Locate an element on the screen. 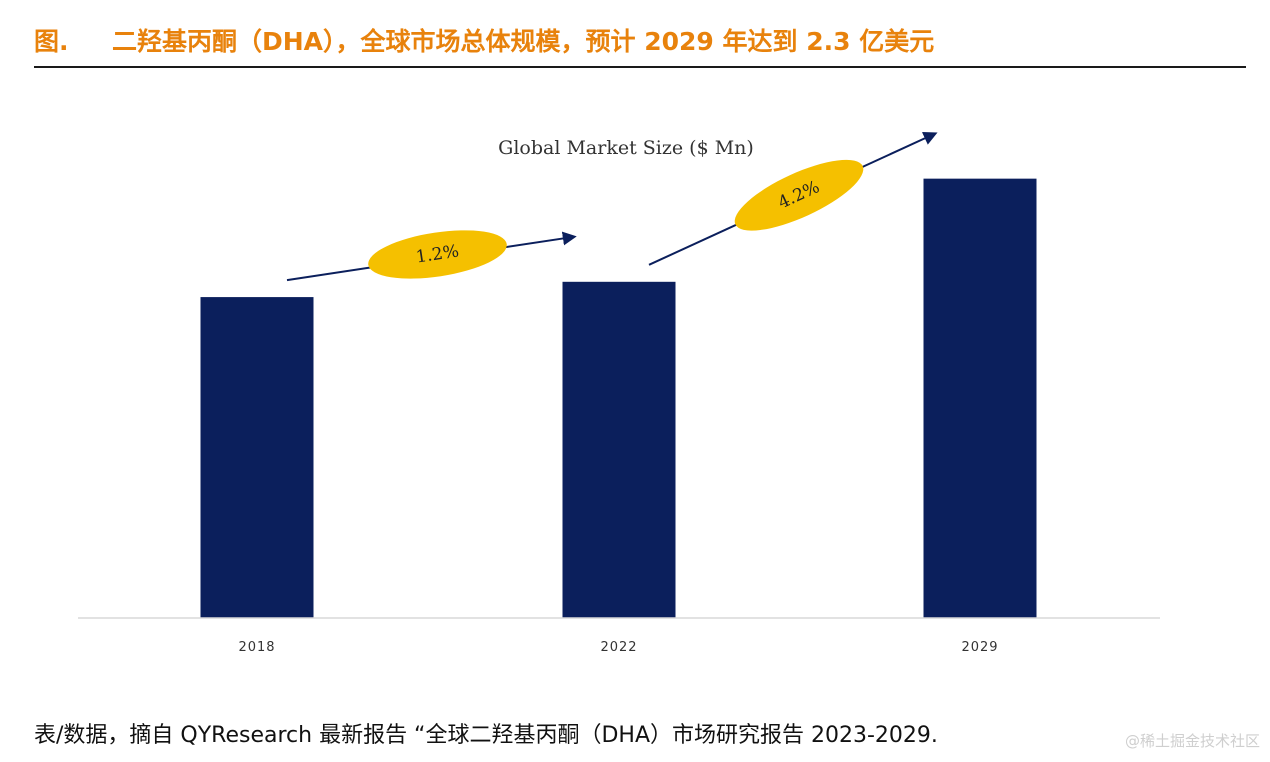 Image resolution: width=1270 pixels, height=762 pixels. figure-title-text: 二羟基丙酮（DHA），全球市场总体规模，预计 2029 年达到 2.3 亿美元 is located at coordinates (523, 41).